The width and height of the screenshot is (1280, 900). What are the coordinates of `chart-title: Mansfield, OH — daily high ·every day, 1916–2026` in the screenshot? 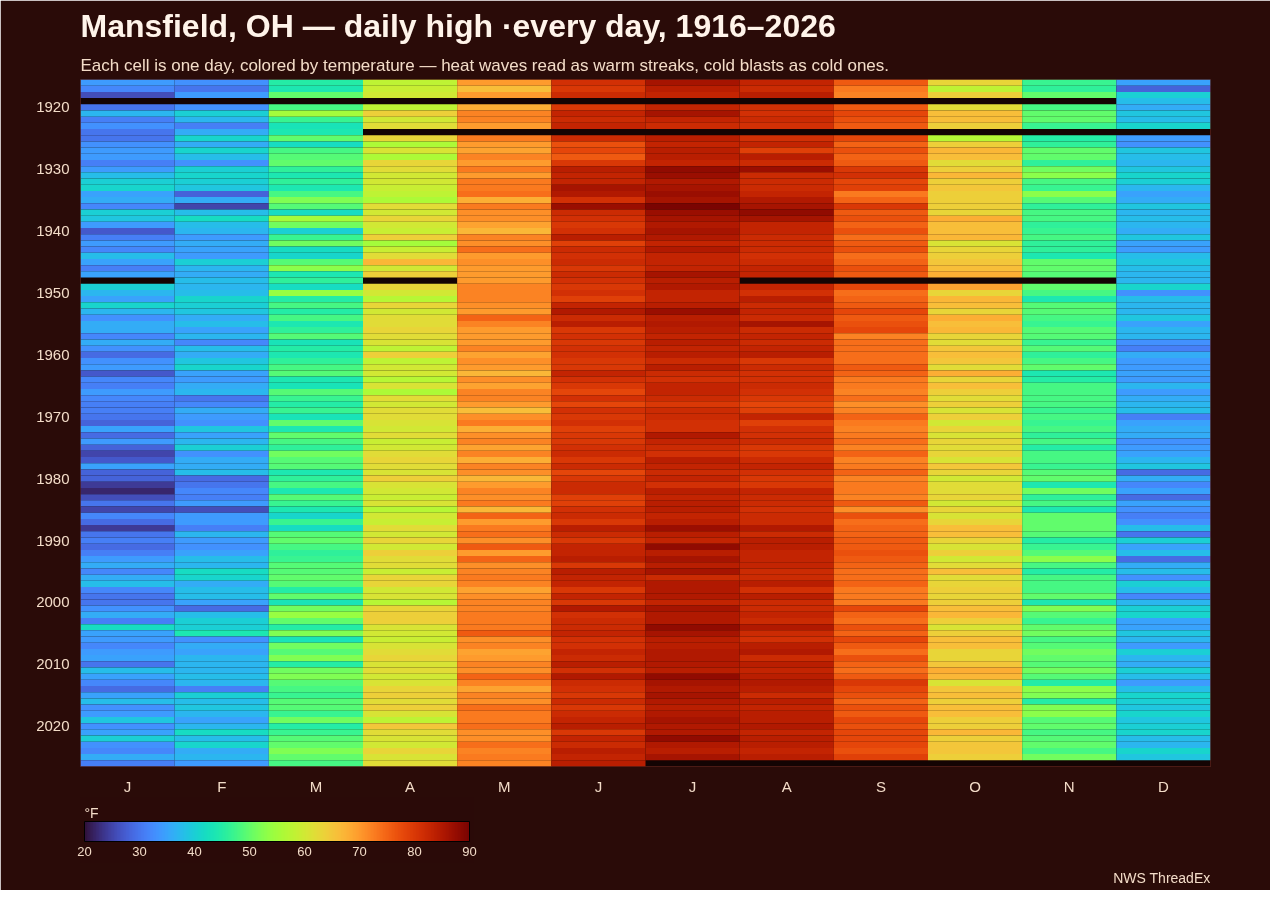 It's located at (458, 25).